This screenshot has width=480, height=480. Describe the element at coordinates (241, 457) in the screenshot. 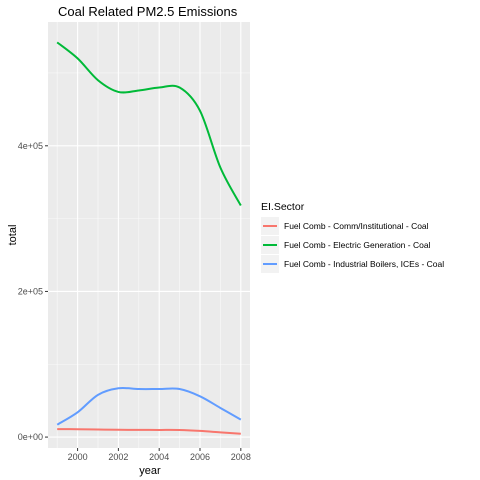

I see `x-tick-label: 2008` at that location.